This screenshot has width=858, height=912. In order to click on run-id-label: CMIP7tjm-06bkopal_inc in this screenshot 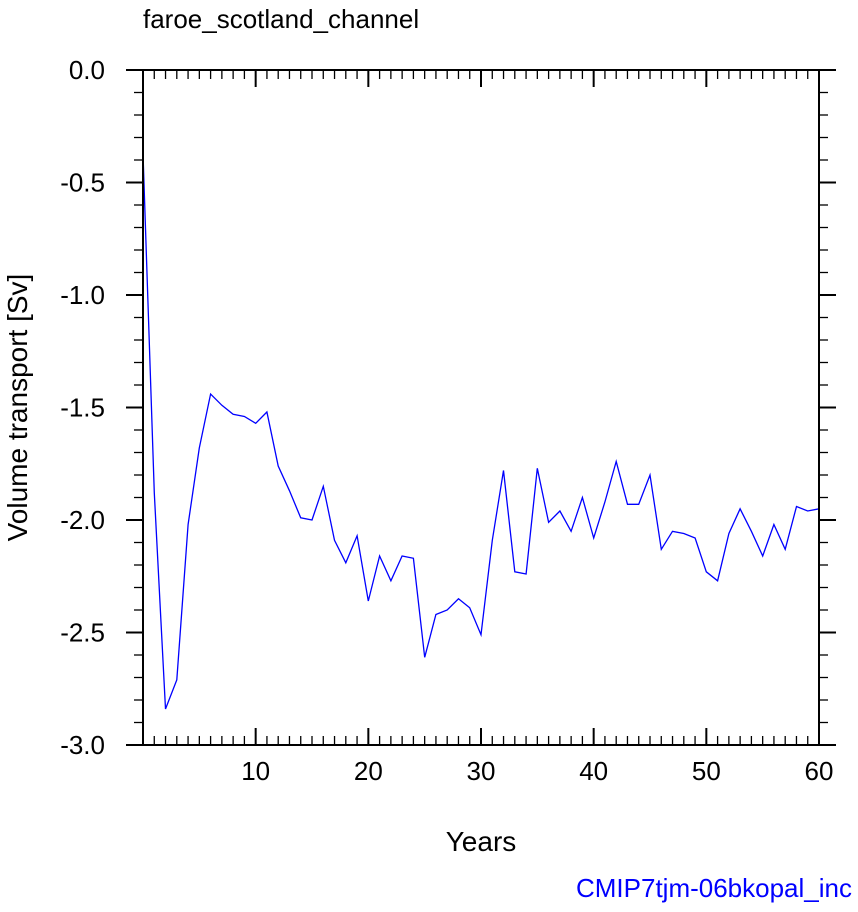, I will do `click(714, 888)`.